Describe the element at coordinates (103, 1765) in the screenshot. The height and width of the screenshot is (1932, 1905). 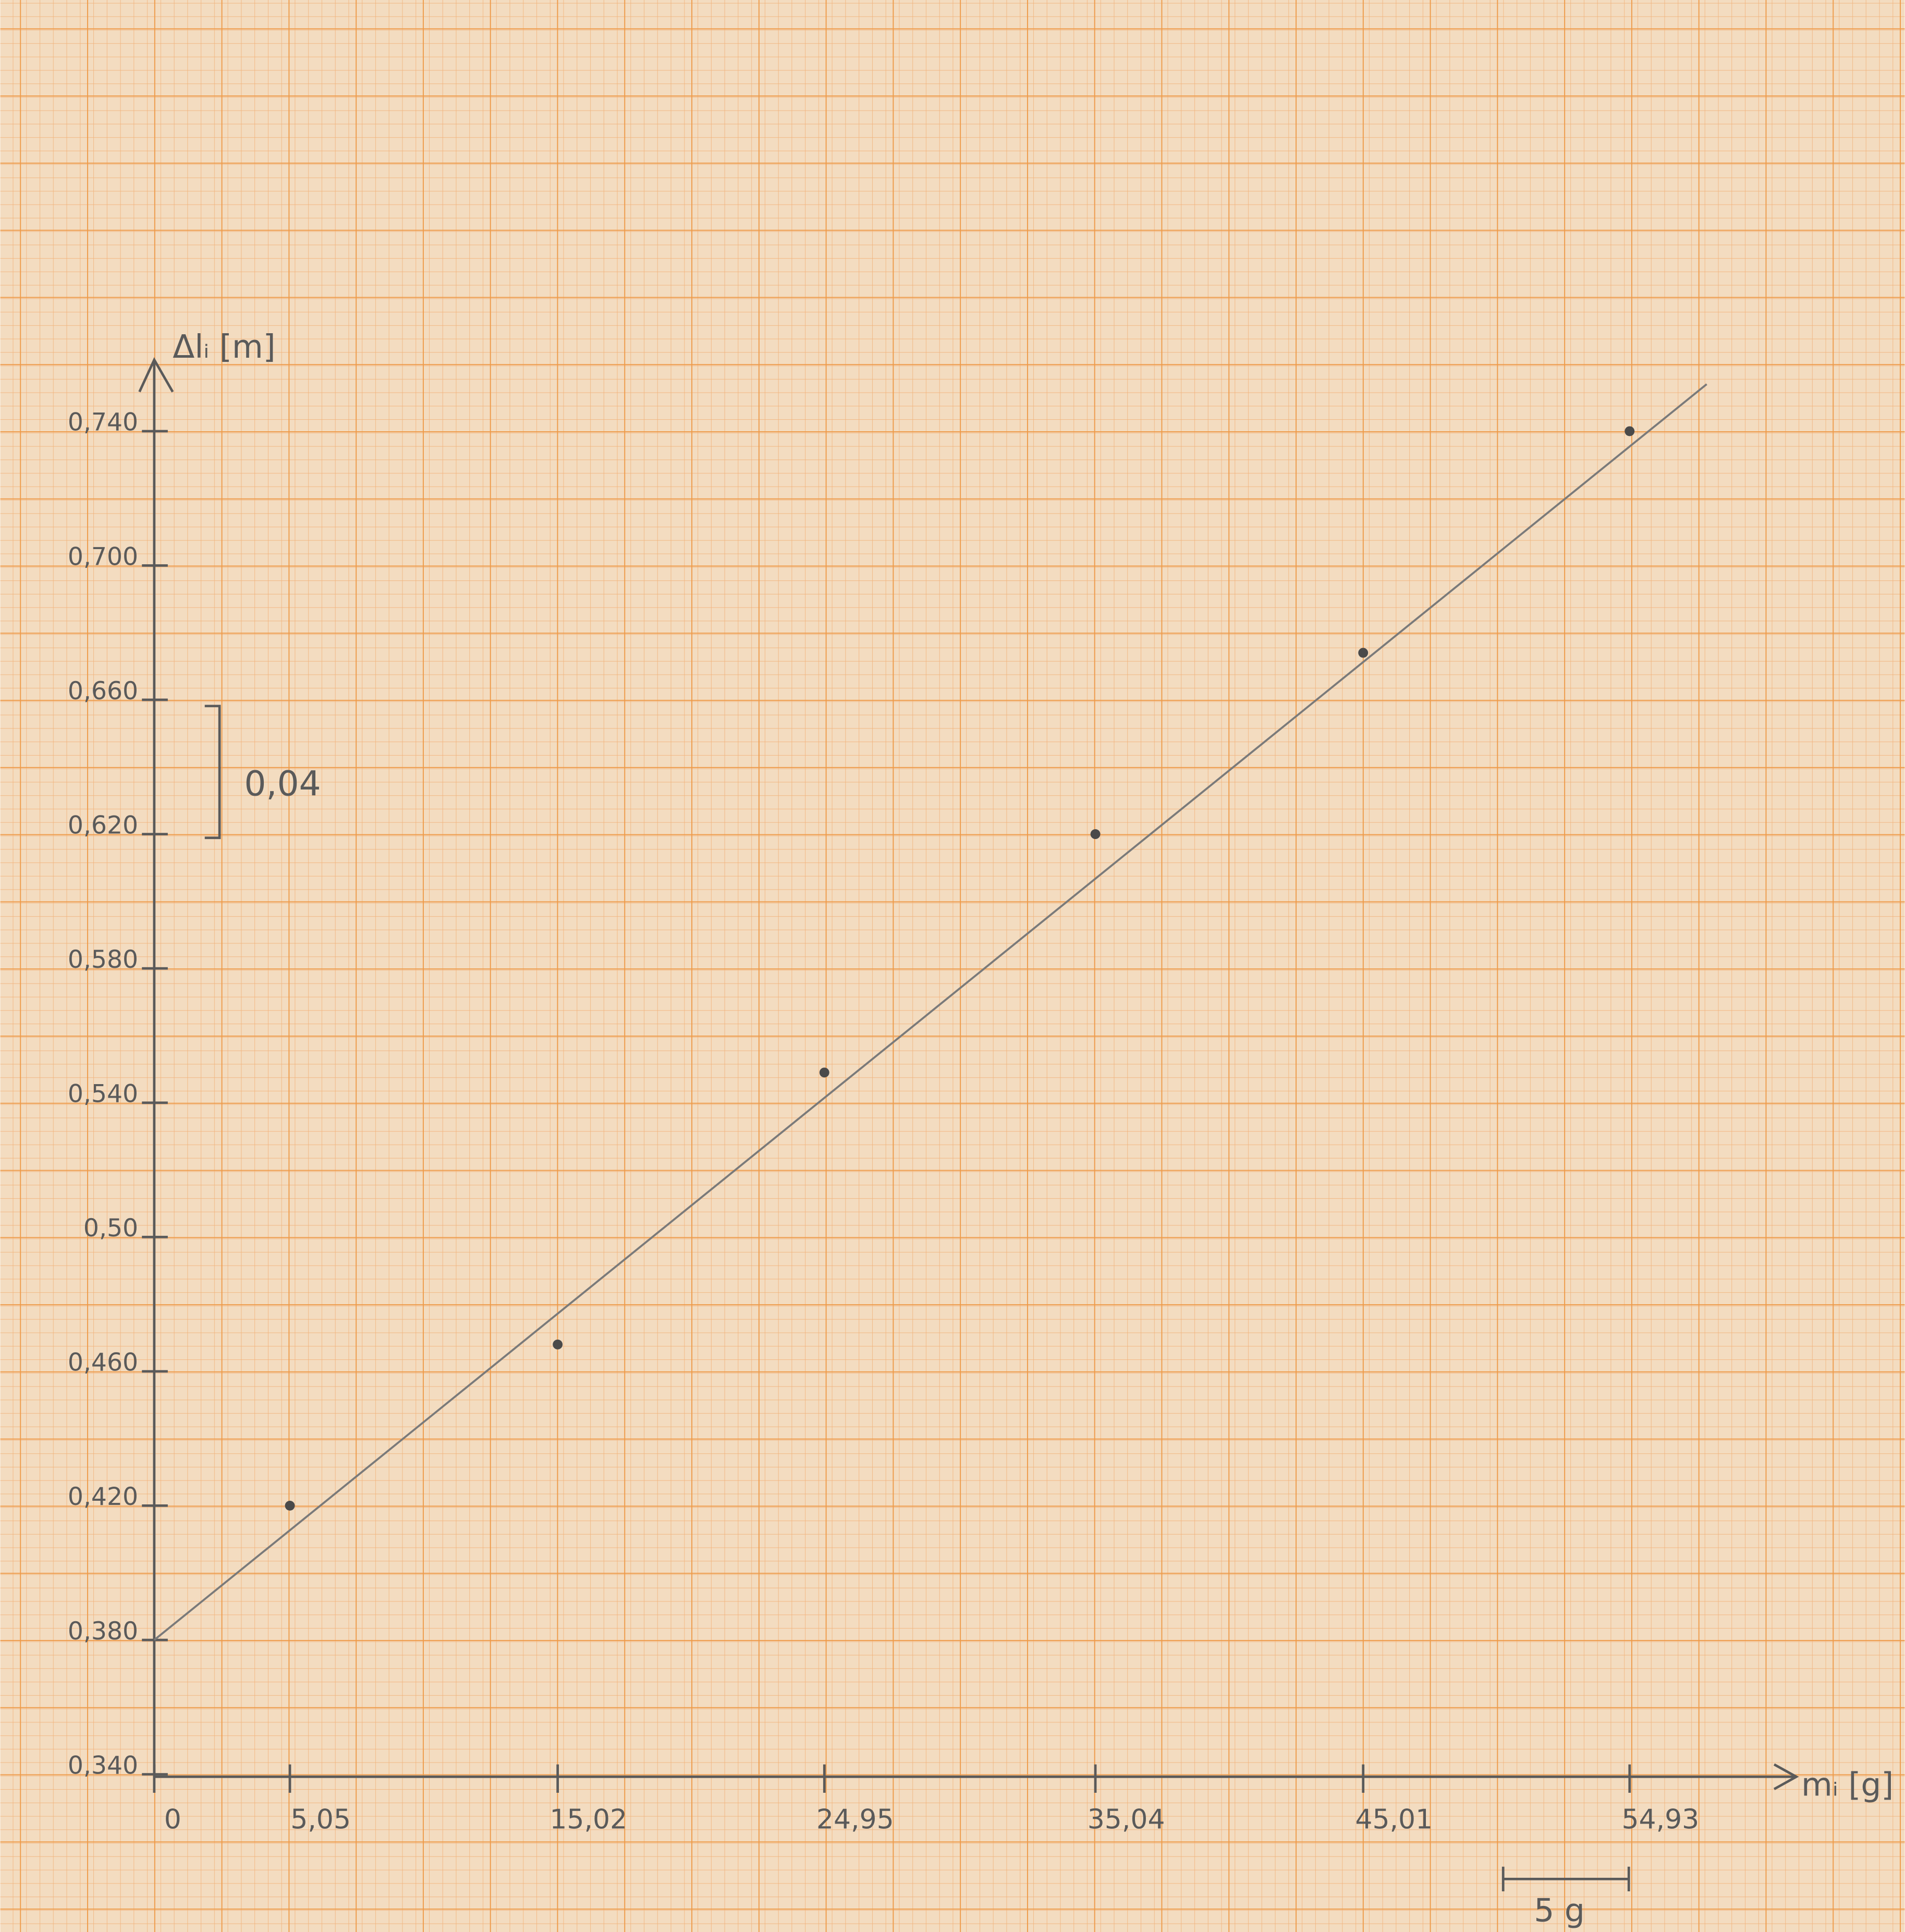
I see `y-tick-label: 0,340` at that location.